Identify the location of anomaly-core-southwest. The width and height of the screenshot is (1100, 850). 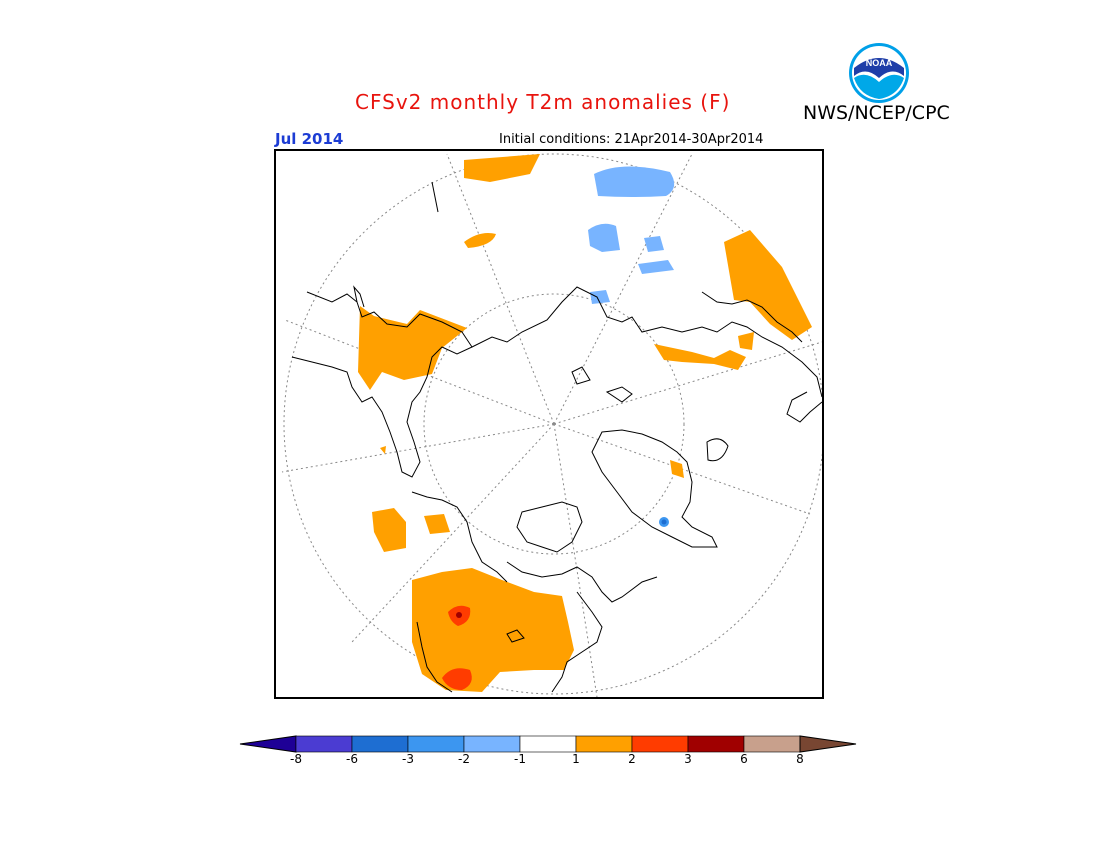
(457, 679).